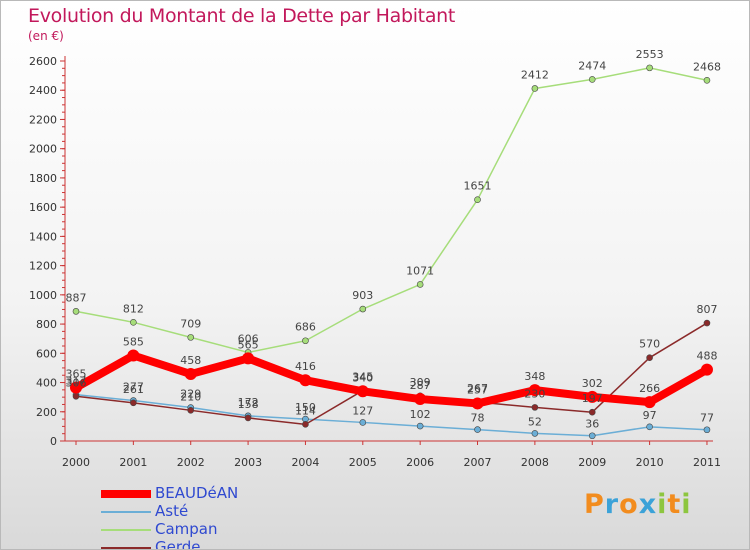 This screenshot has width=750, height=550. Describe the element at coordinates (391, 415) in the screenshot. I see `series-line-asté` at that location.